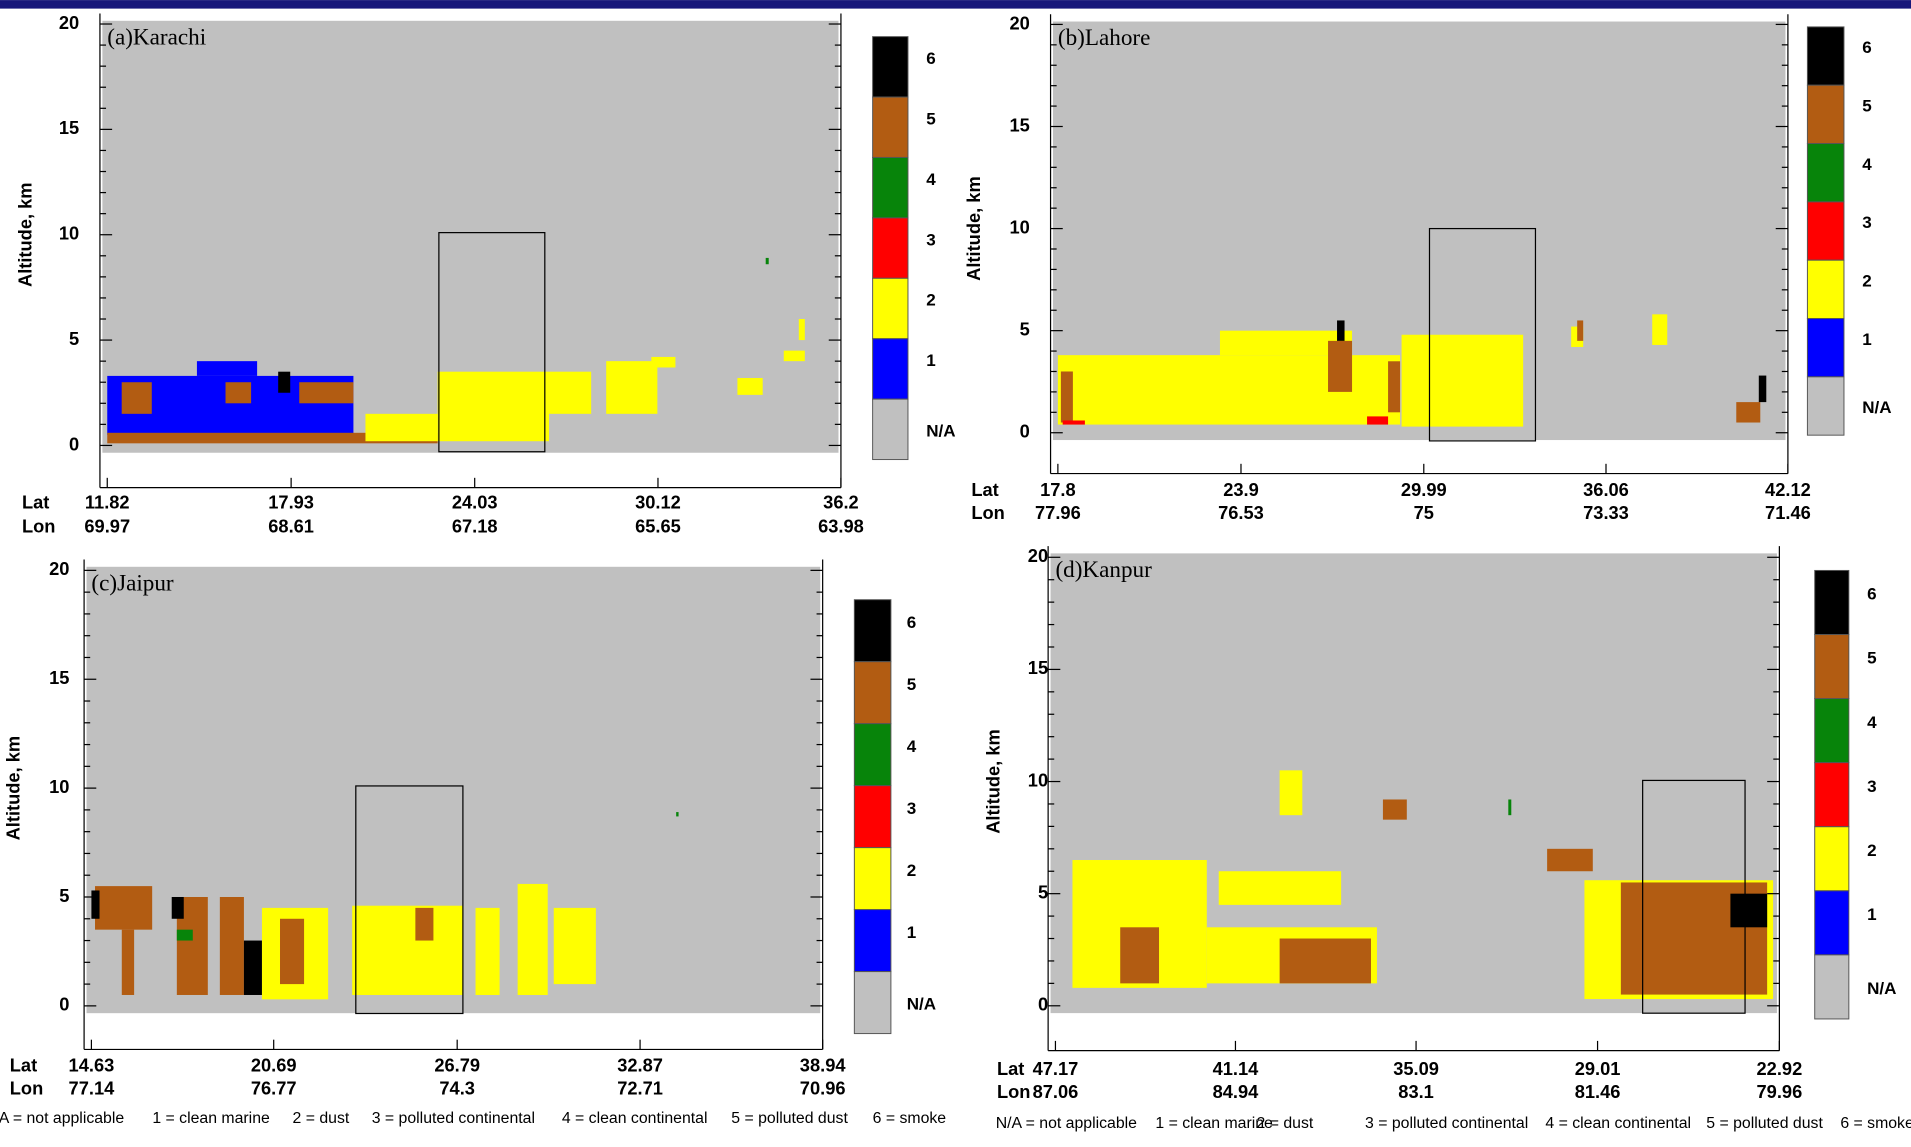  What do you see at coordinates (1867, 164) in the screenshot?
I see `colorbar-label: 4` at bounding box center [1867, 164].